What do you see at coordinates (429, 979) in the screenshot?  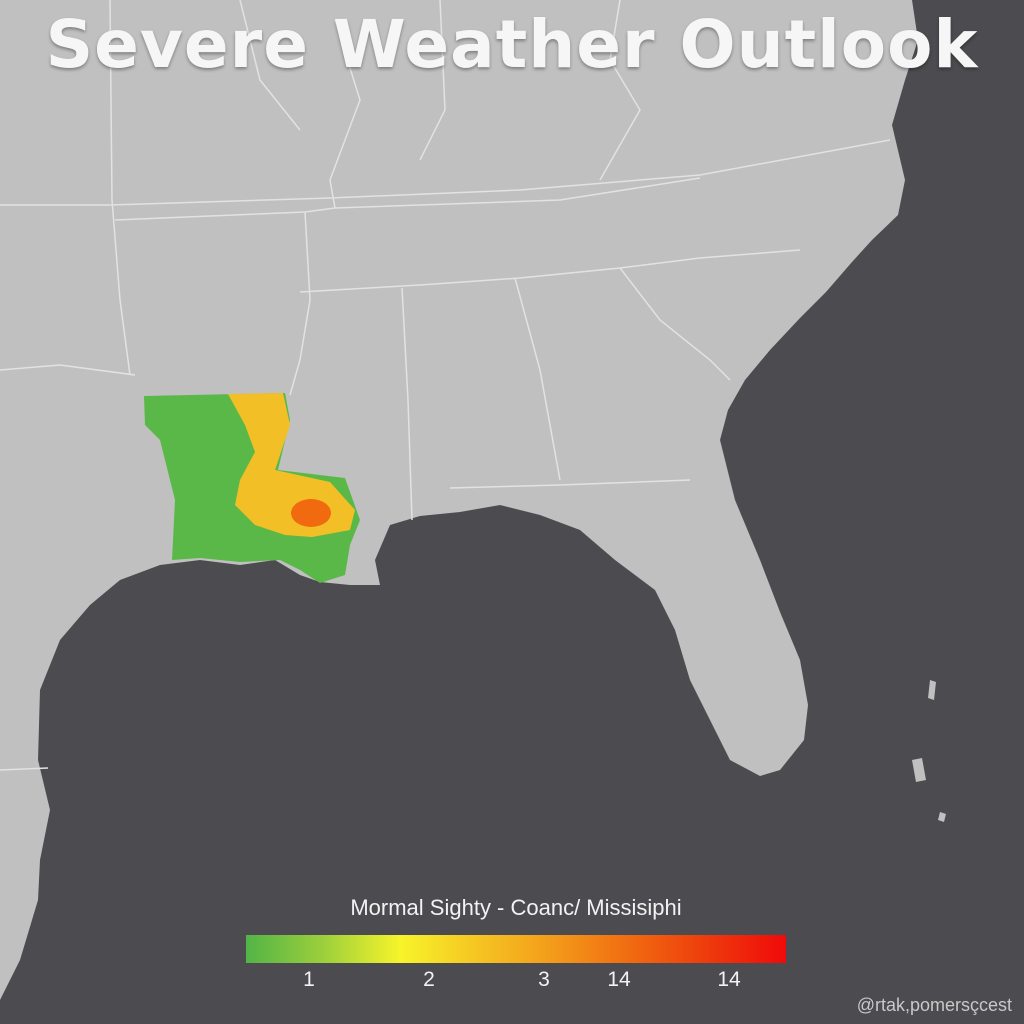 I see `legend-tick: 2` at bounding box center [429, 979].